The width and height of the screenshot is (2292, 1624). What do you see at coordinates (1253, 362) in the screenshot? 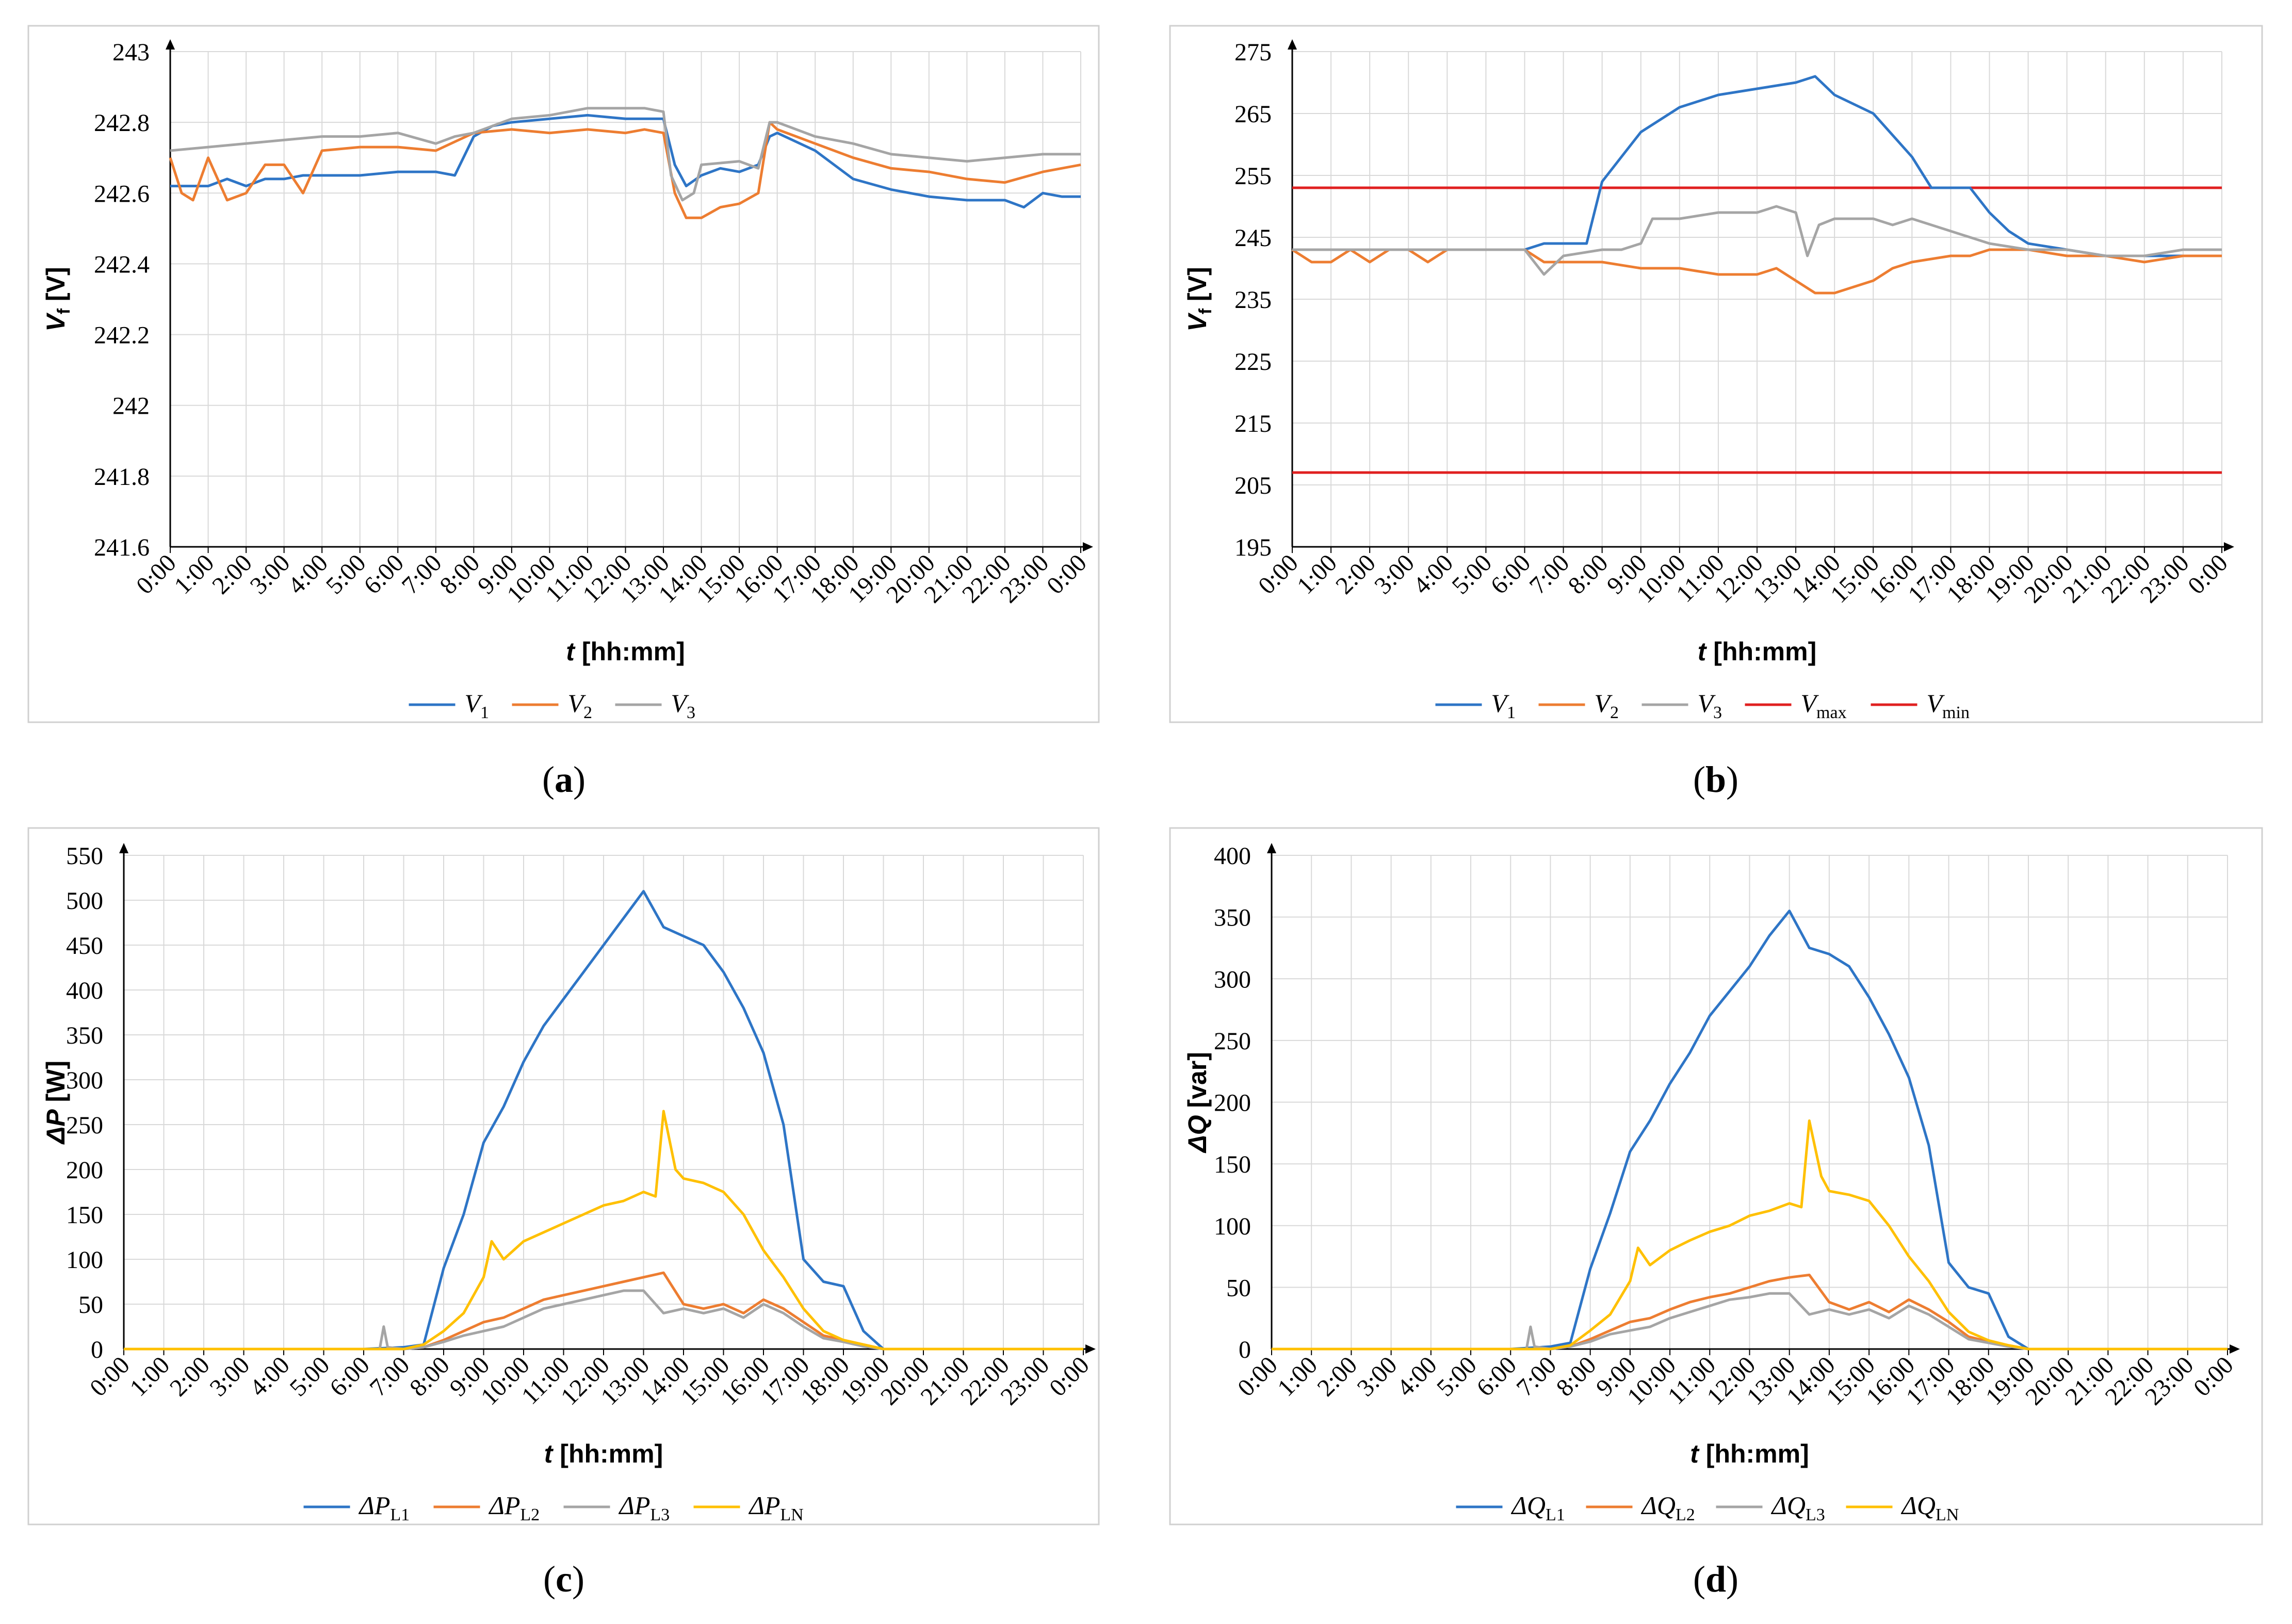
I see `y-tick-label: 225` at bounding box center [1253, 362].